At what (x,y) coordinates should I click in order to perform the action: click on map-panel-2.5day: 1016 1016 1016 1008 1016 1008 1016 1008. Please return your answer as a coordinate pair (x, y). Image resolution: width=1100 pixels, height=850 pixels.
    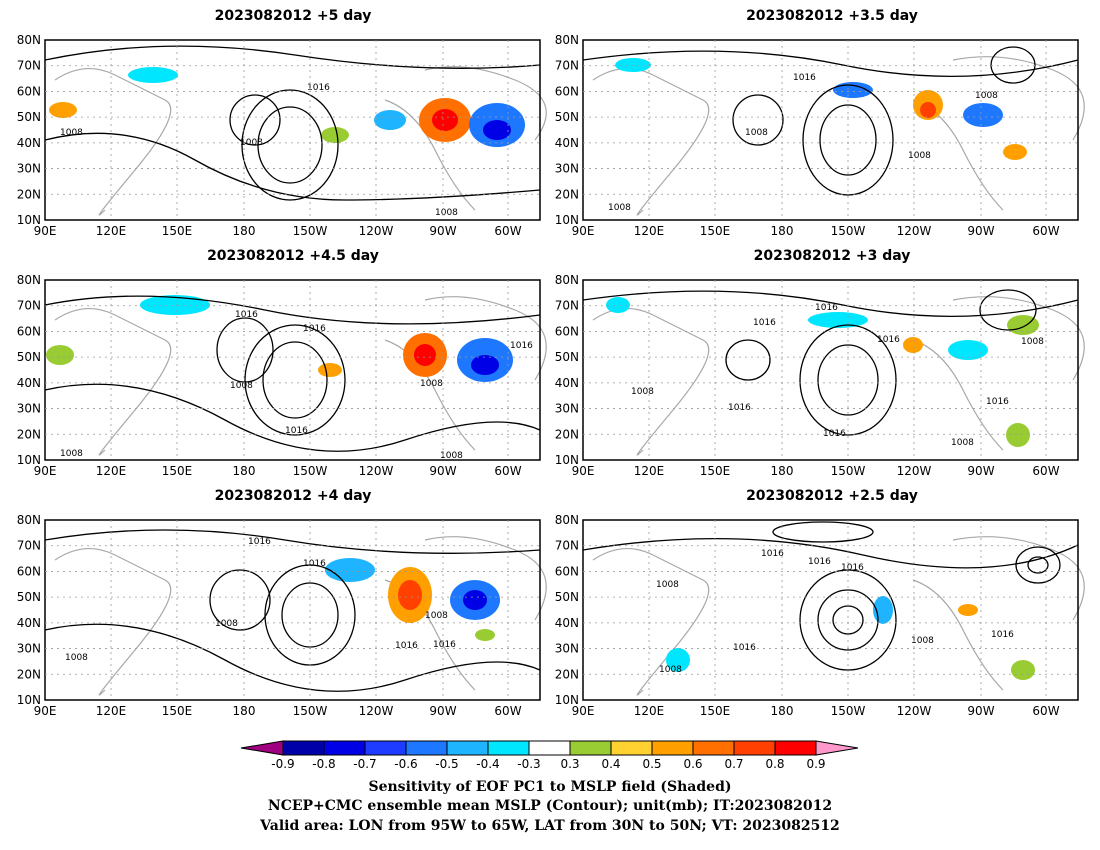
    Looking at the image, I should click on (833, 610).